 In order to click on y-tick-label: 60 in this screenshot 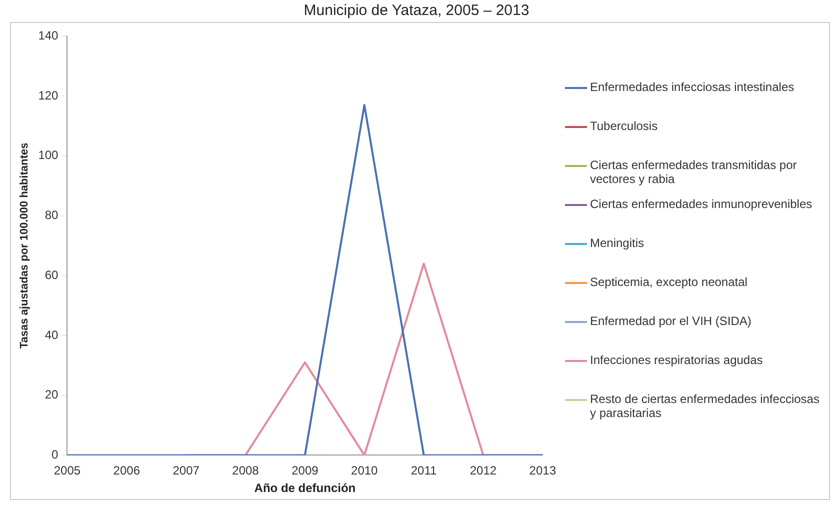, I will do `click(51, 275)`.